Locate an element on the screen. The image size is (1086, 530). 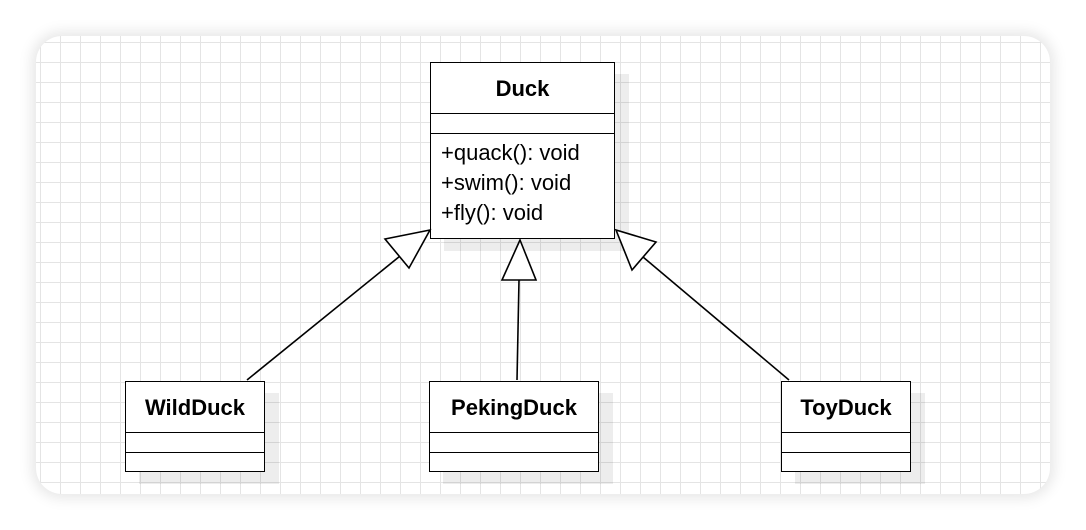
method-swim: +swim(): void is located at coordinates (506, 182).